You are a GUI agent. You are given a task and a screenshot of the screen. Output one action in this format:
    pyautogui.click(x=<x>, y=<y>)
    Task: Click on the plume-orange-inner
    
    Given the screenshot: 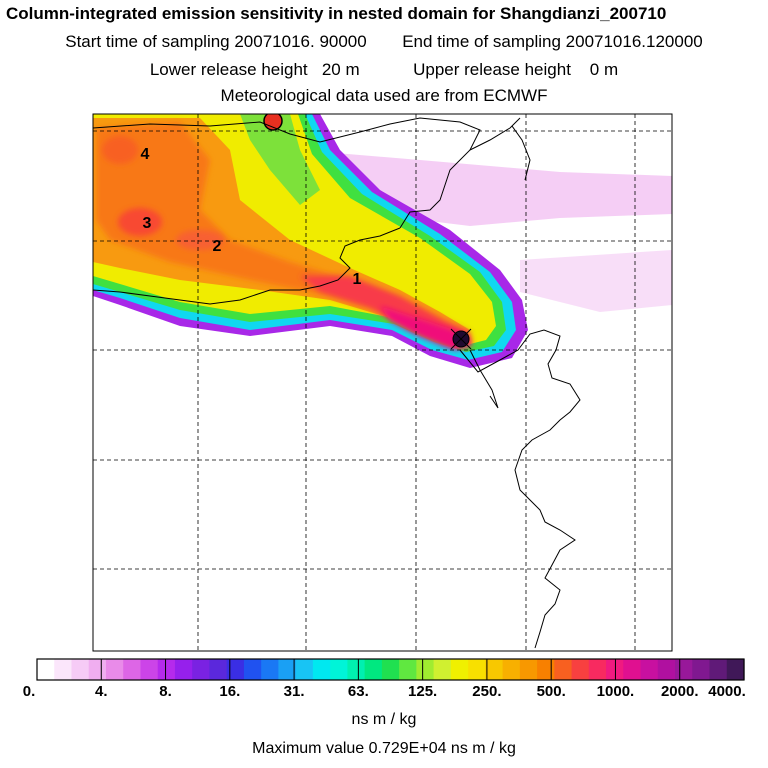 What is the action you would take?
    pyautogui.click(x=268, y=226)
    